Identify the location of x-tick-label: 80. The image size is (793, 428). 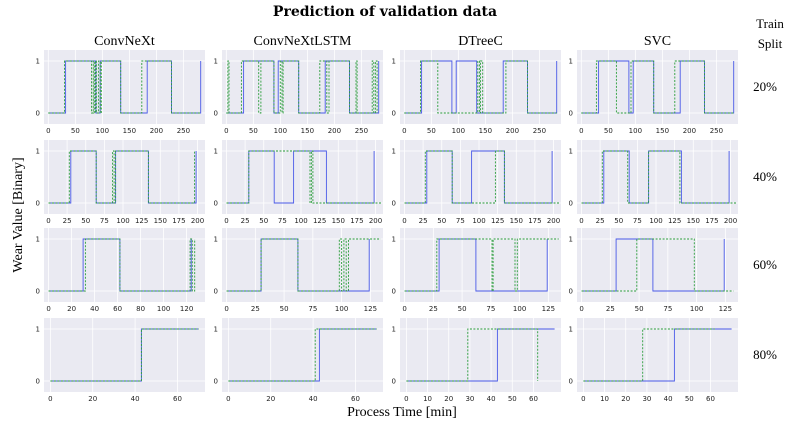
(140, 309).